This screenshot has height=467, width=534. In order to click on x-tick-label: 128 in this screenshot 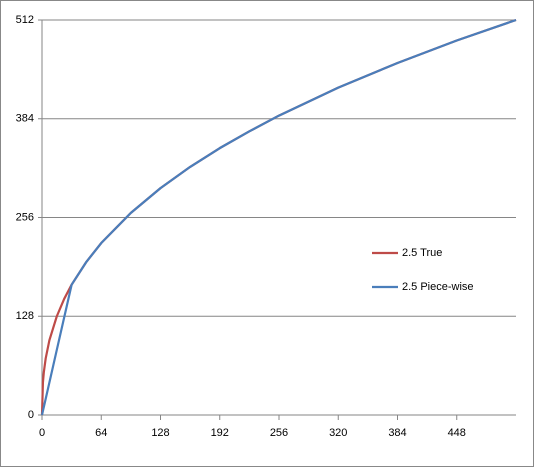, I will do `click(160, 433)`.